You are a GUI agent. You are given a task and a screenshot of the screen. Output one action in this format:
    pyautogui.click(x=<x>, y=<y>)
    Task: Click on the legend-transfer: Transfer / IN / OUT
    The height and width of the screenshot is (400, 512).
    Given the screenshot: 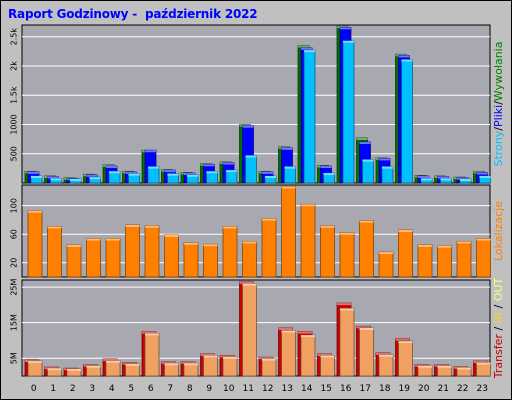 What is the action you would take?
    pyautogui.click(x=498, y=328)
    